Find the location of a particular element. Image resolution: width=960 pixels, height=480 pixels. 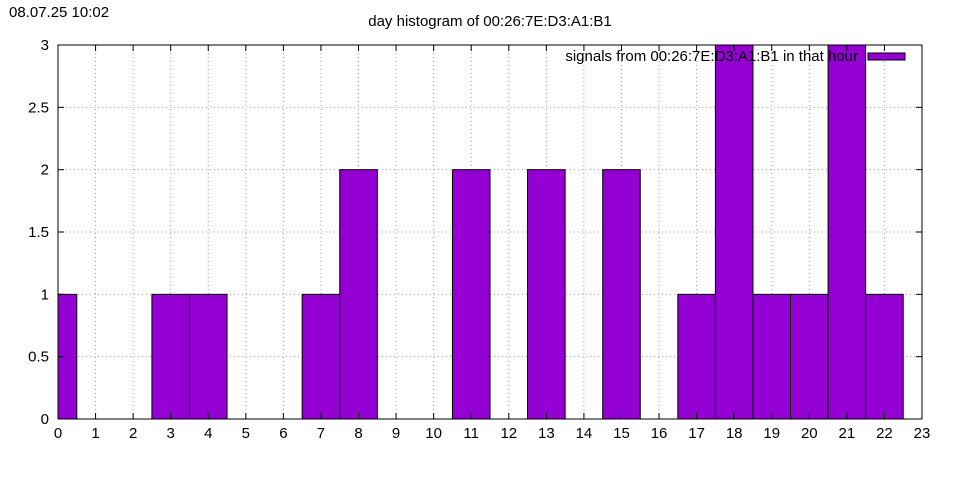

y-tick-label: 2 is located at coordinates (45, 170).